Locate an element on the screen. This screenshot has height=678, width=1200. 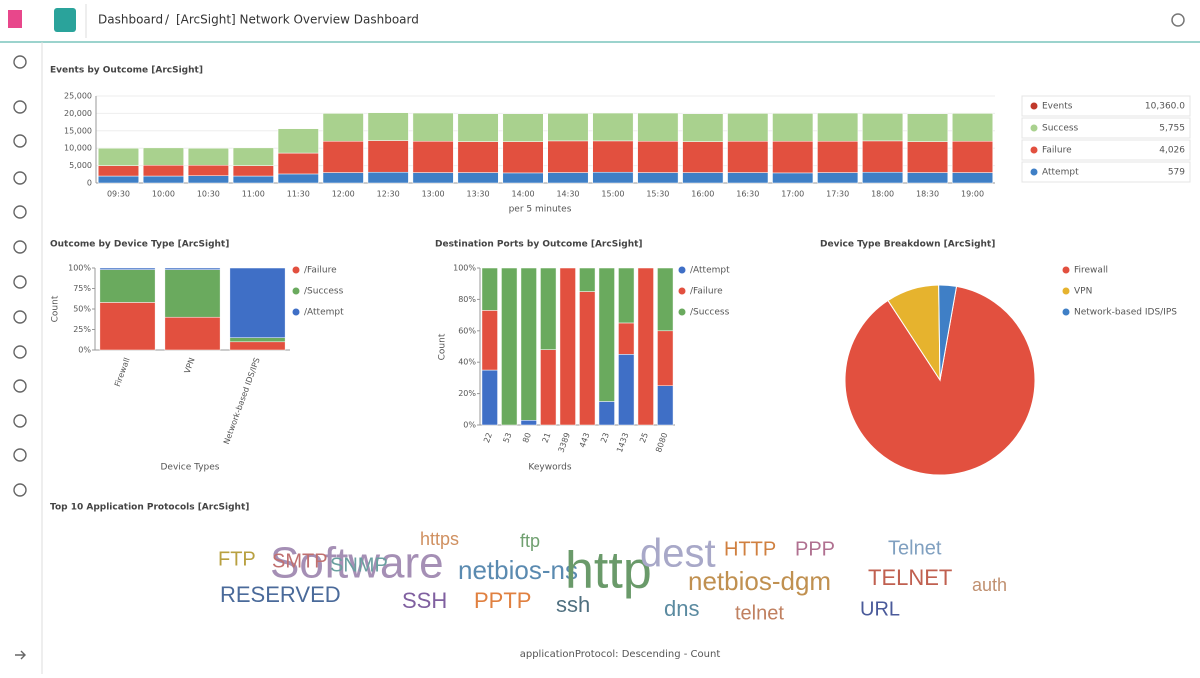
settings-icon is located at coordinates (1178, 20).